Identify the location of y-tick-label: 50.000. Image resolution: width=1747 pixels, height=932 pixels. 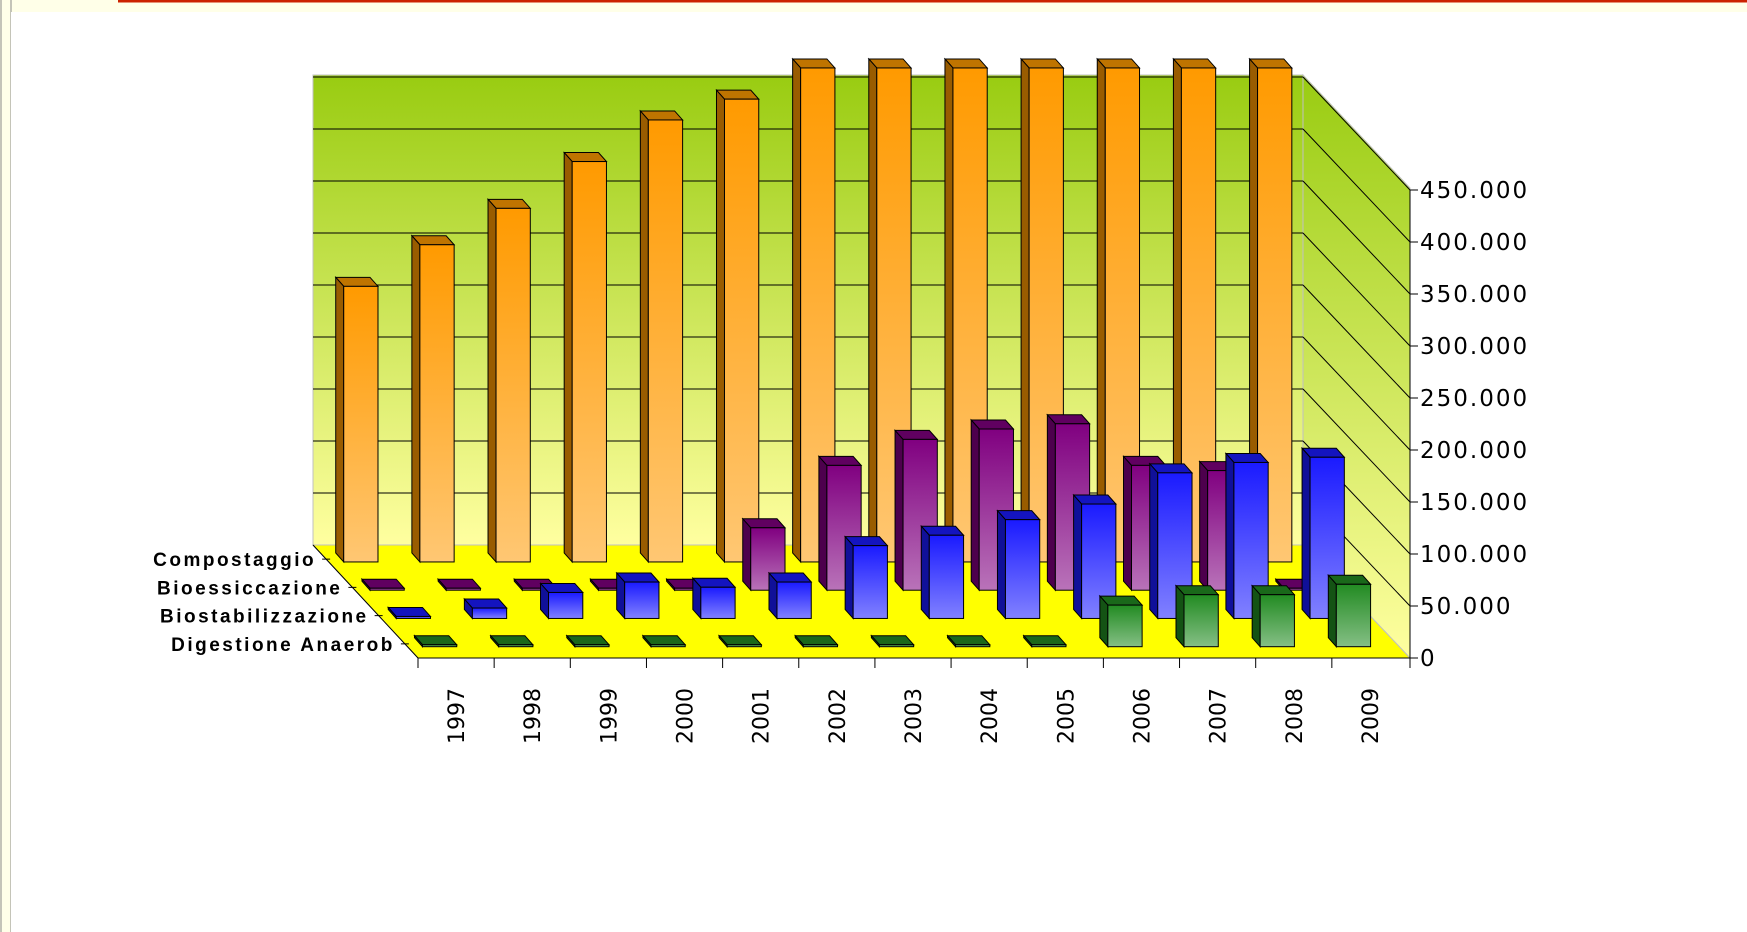
(1466, 607).